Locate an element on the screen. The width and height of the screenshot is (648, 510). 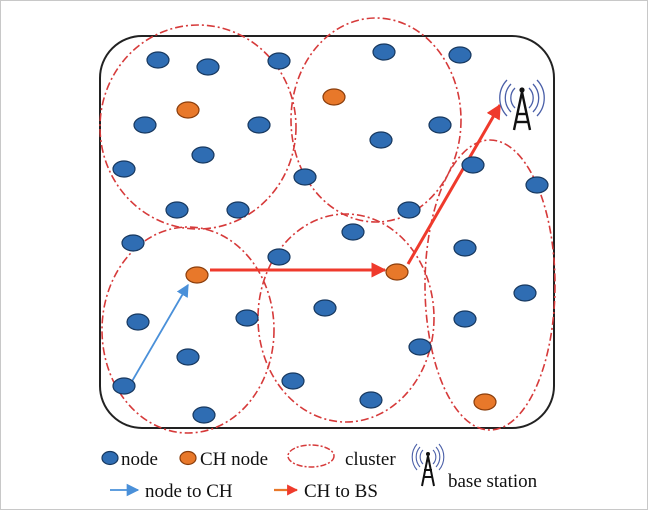
legend-base-station-icon is located at coordinates (428, 465).